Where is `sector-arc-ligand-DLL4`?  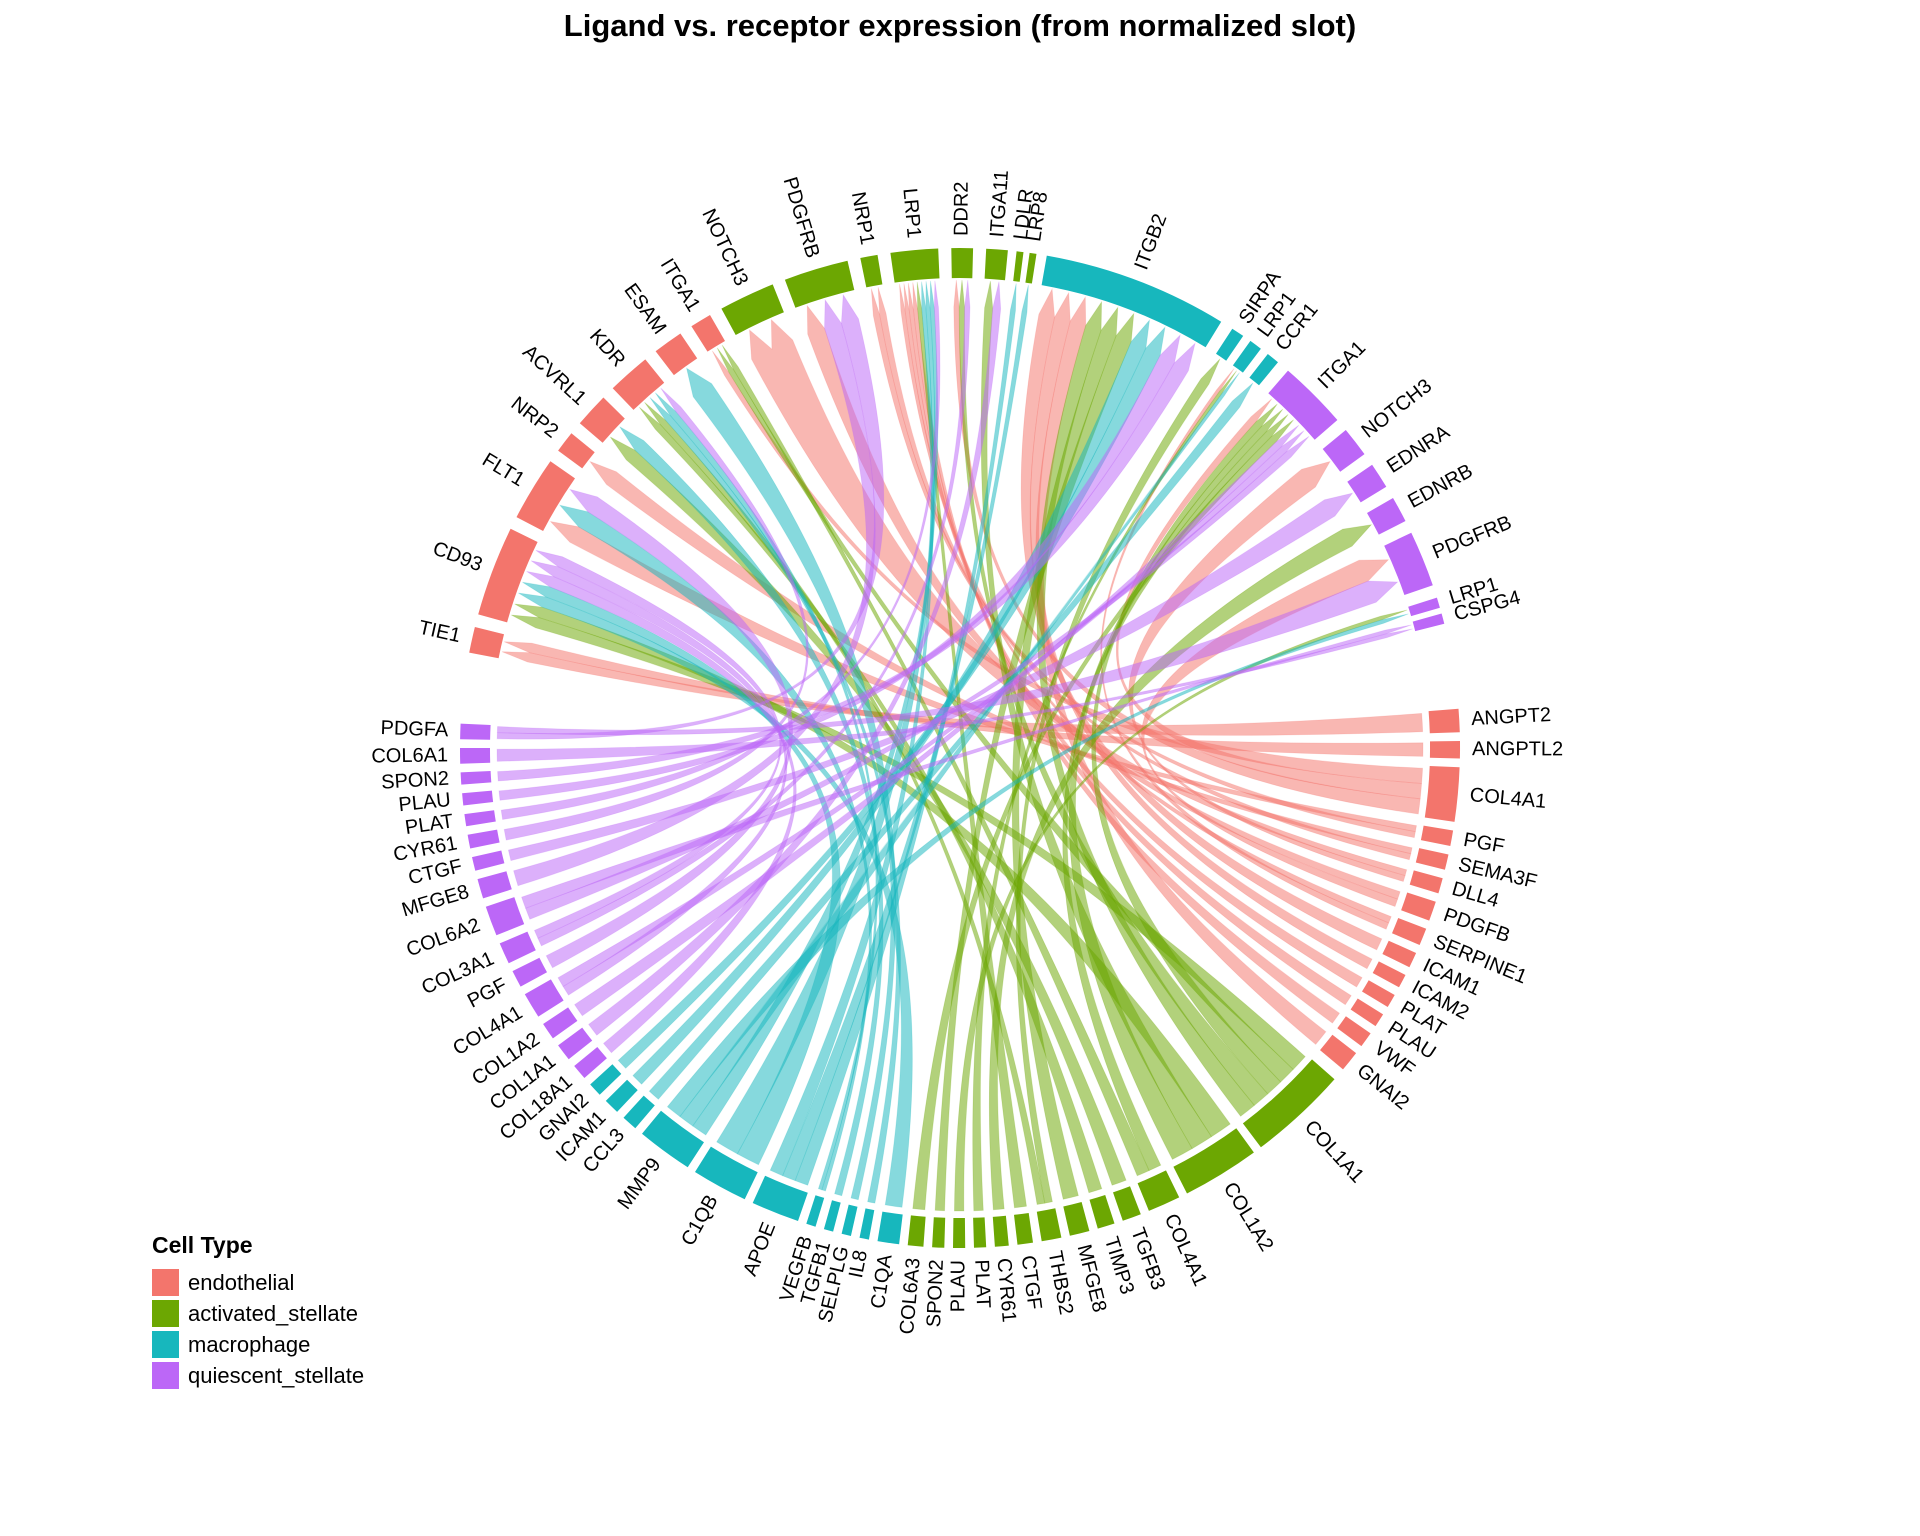 sector-arc-ligand-DLL4 is located at coordinates (1426, 882).